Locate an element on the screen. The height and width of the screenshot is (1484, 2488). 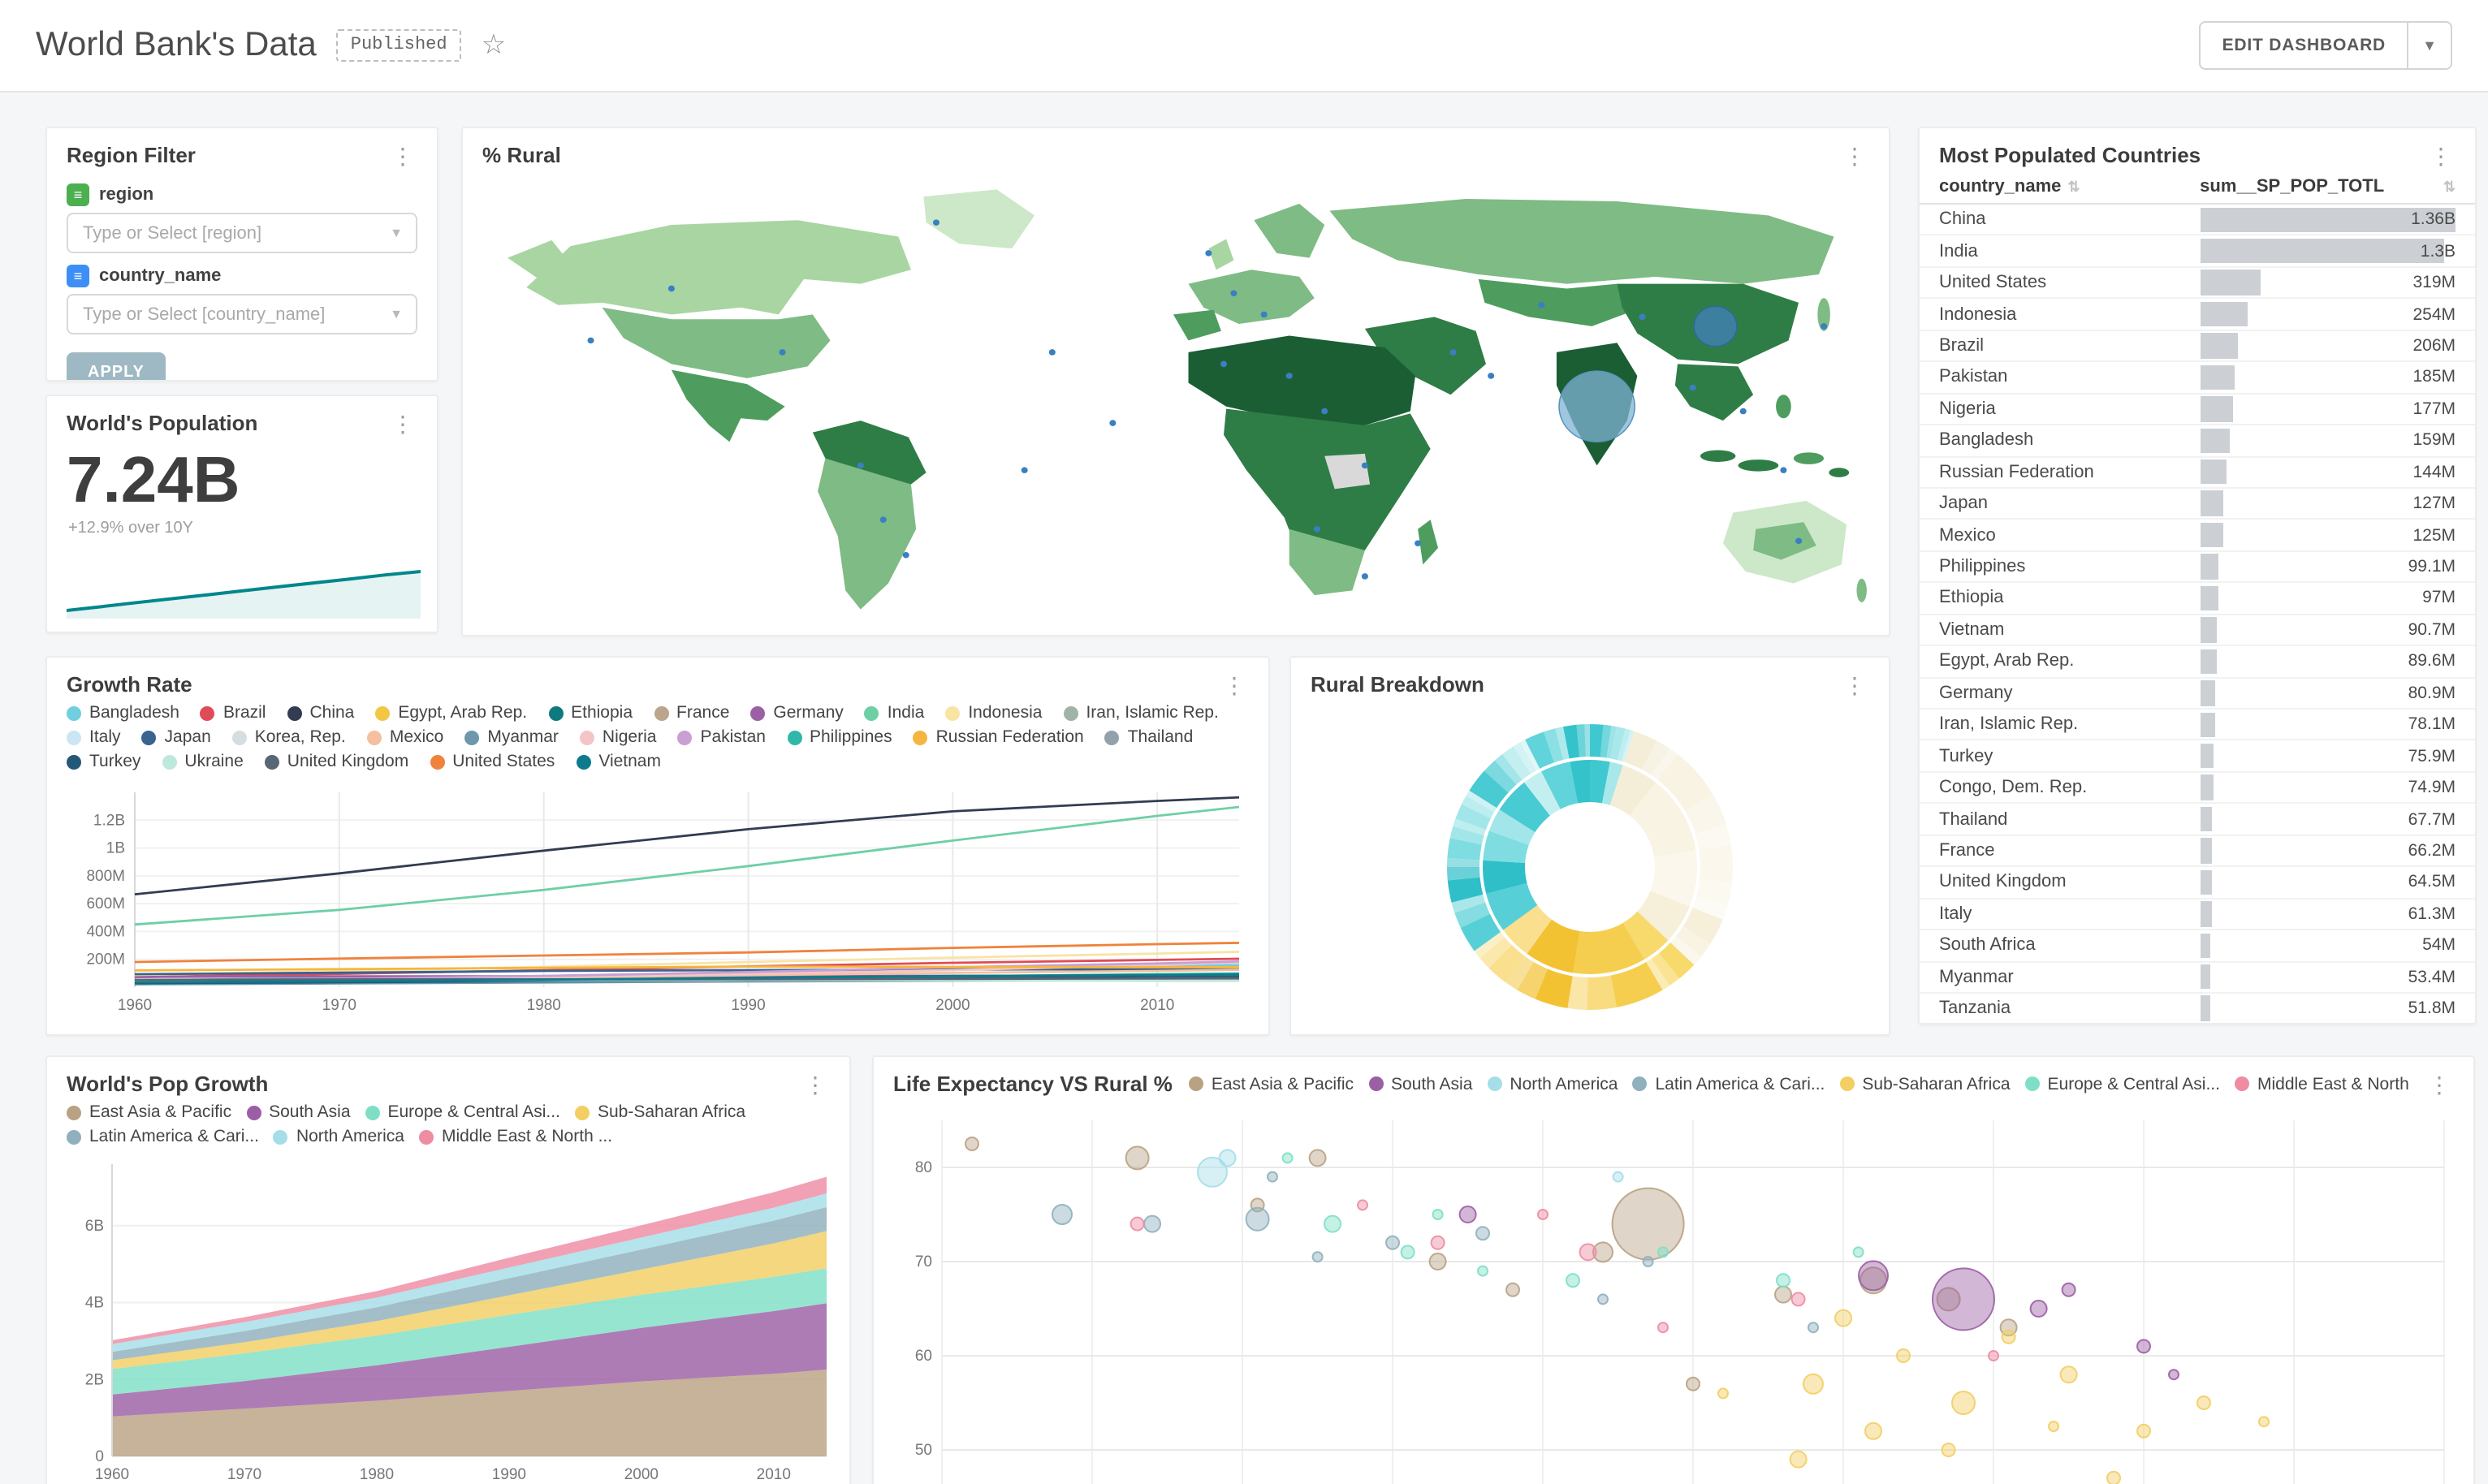
legend-item: Turkey is located at coordinates (103, 761).